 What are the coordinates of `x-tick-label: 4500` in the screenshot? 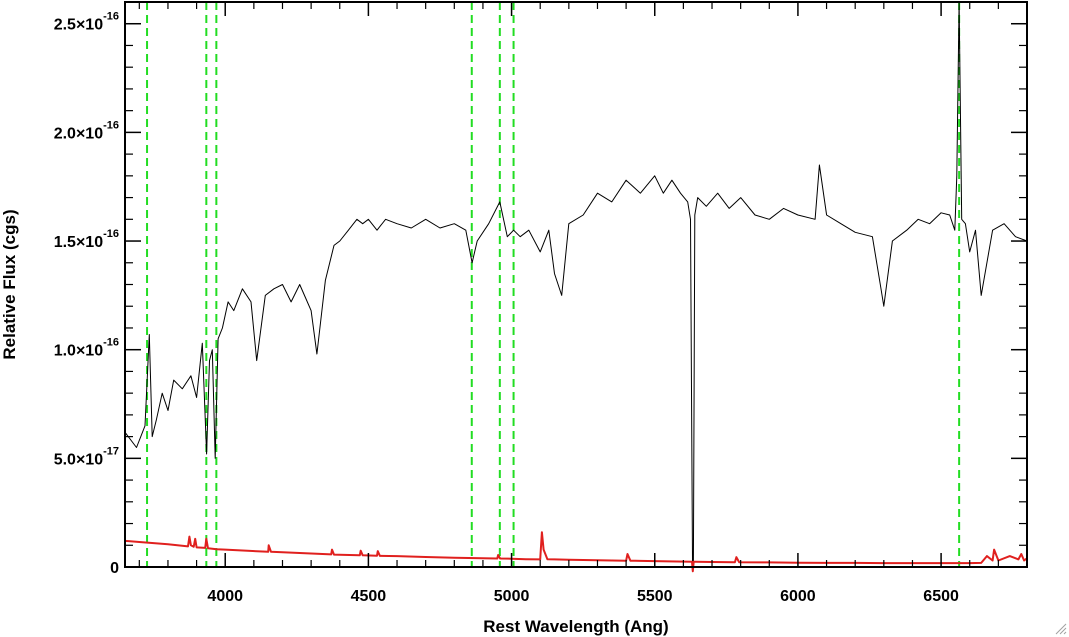 It's located at (369, 596).